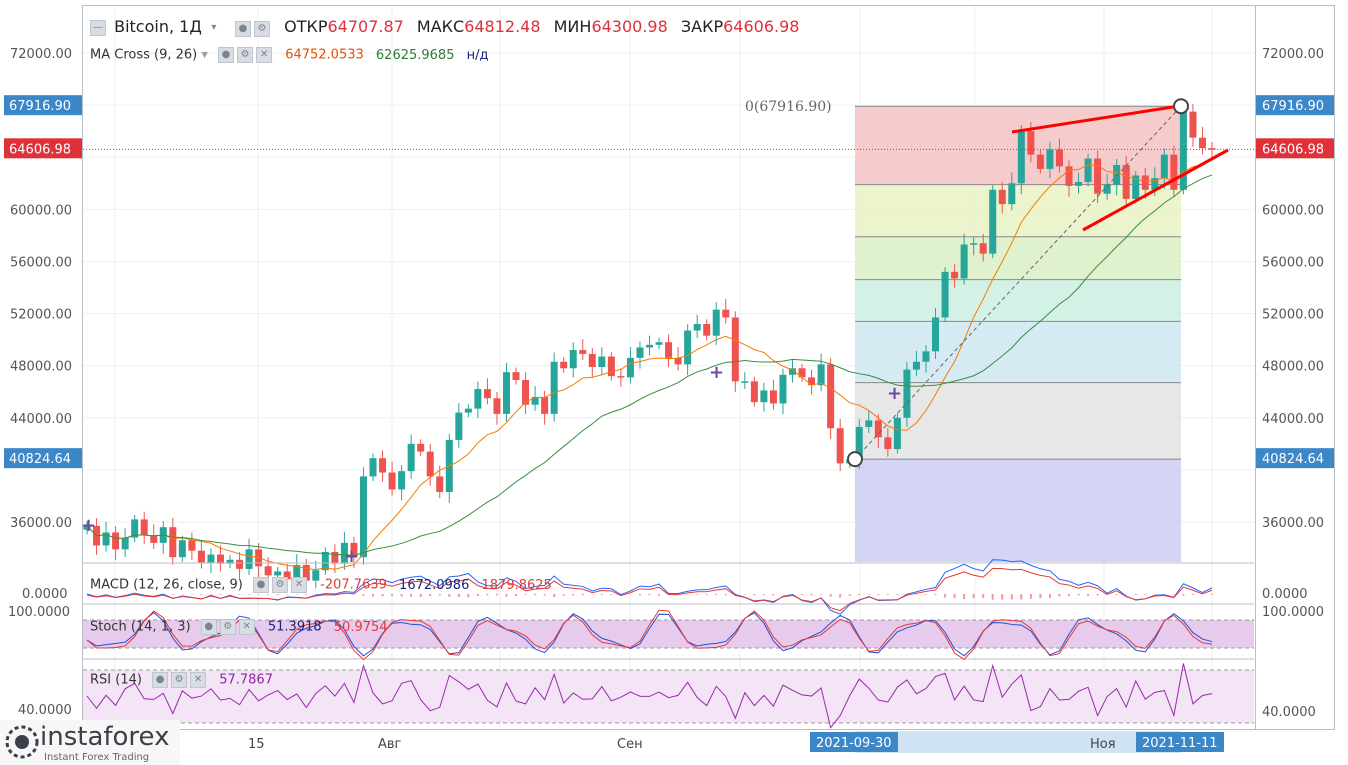 This screenshot has width=1348, height=765. Describe the element at coordinates (116, 680) in the screenshot. I see `rsi-label: RSI (14)` at that location.